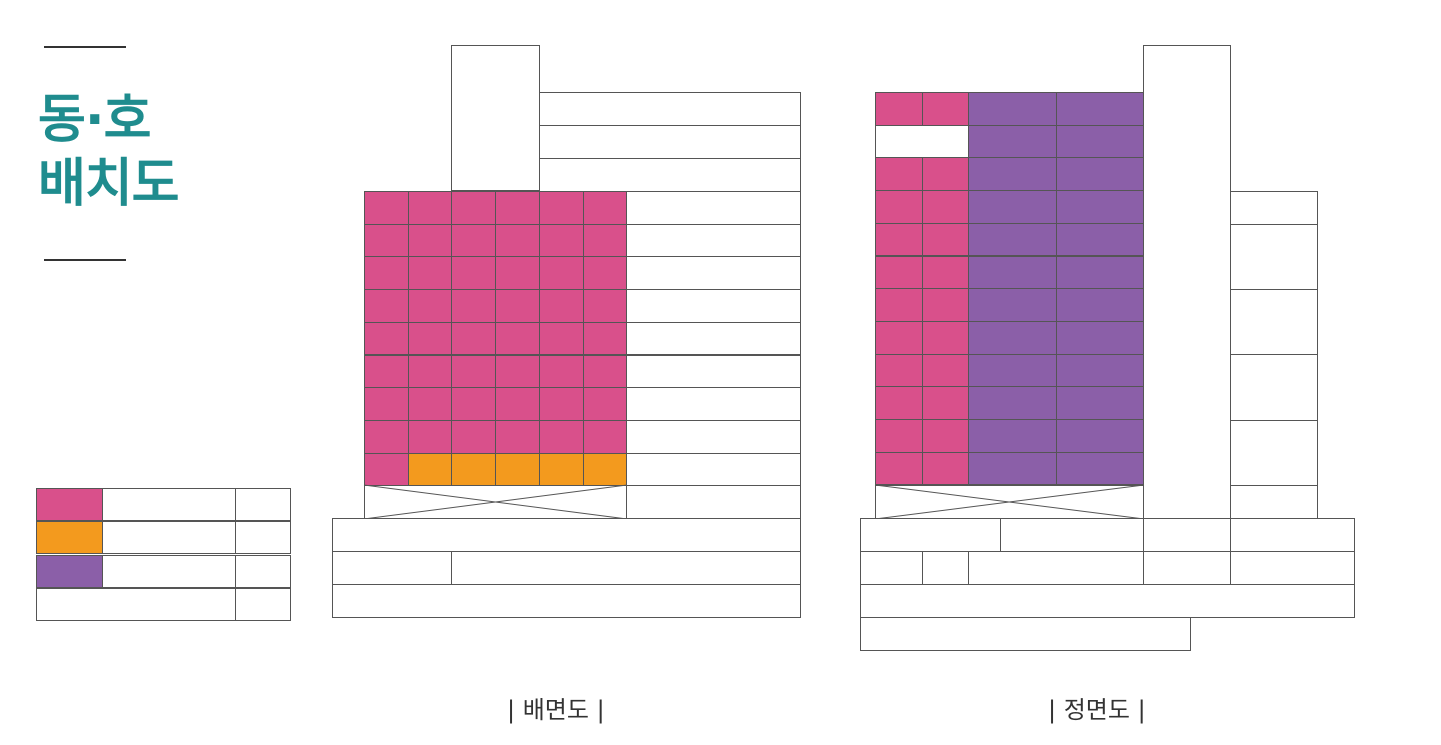  What do you see at coordinates (1107, 601) in the screenshot?
I see `front-underground-parking` at bounding box center [1107, 601].